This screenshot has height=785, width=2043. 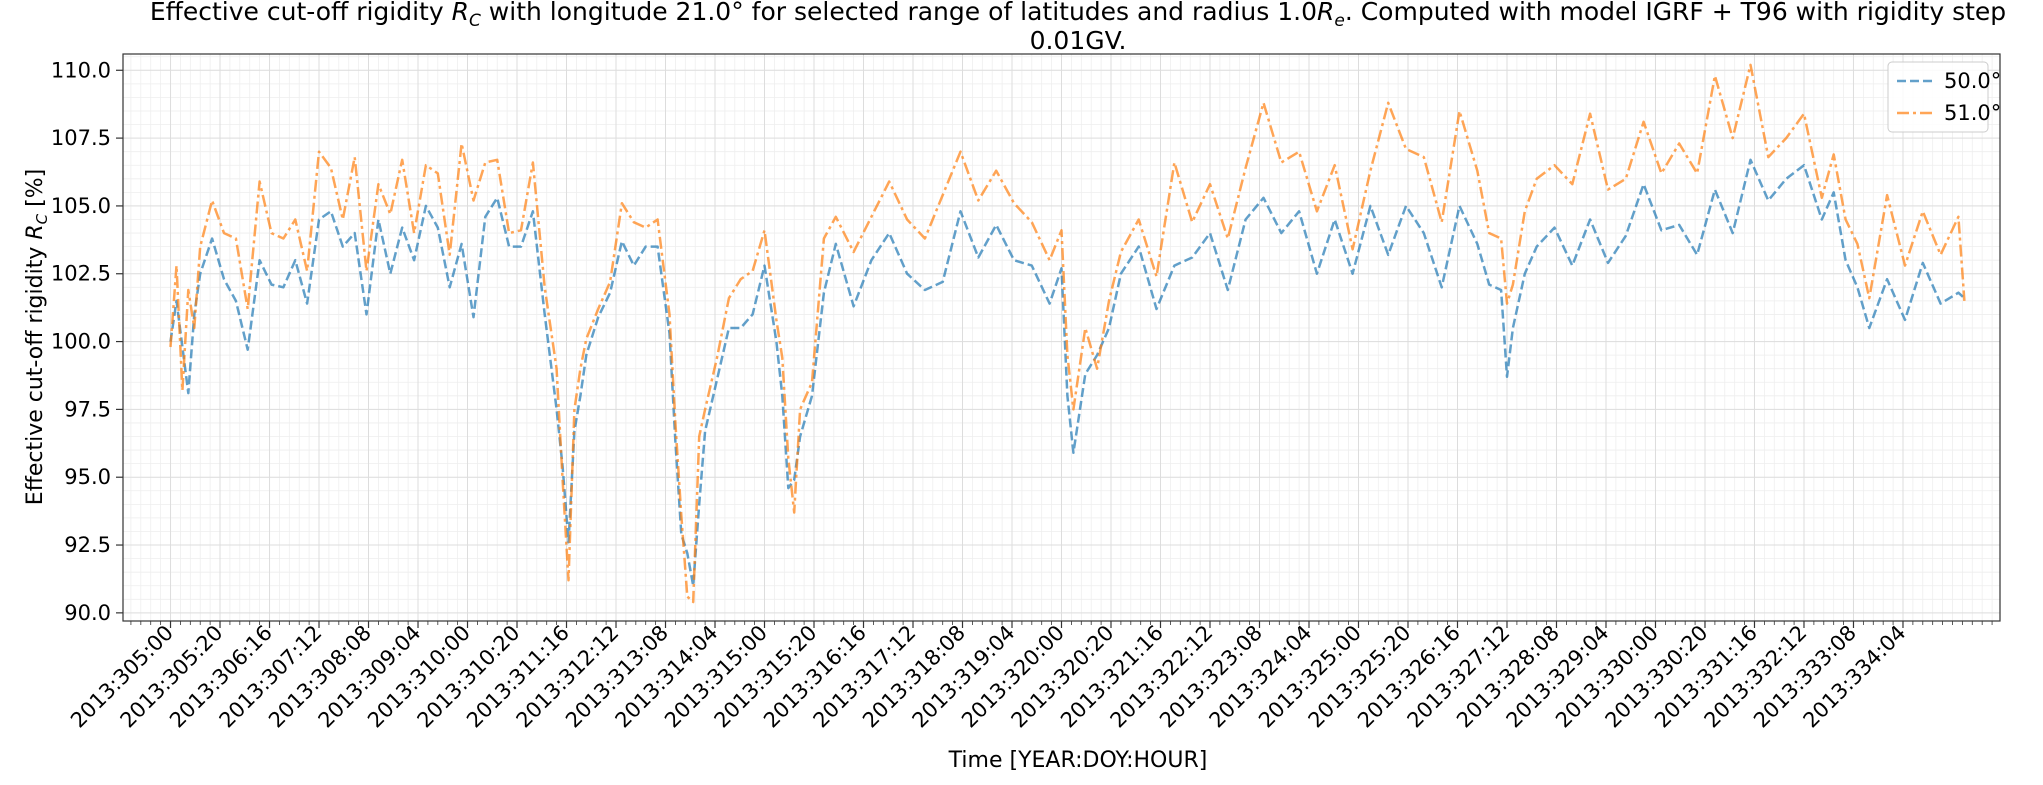 What do you see at coordinates (81, 274) in the screenshot?
I see `y-tick-label: 102.5` at bounding box center [81, 274].